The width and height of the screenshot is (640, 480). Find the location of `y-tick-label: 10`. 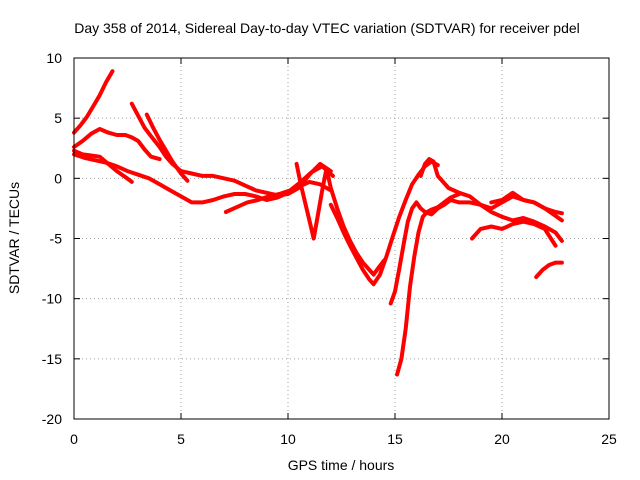

y-tick-label: 10 is located at coordinates (54, 58).